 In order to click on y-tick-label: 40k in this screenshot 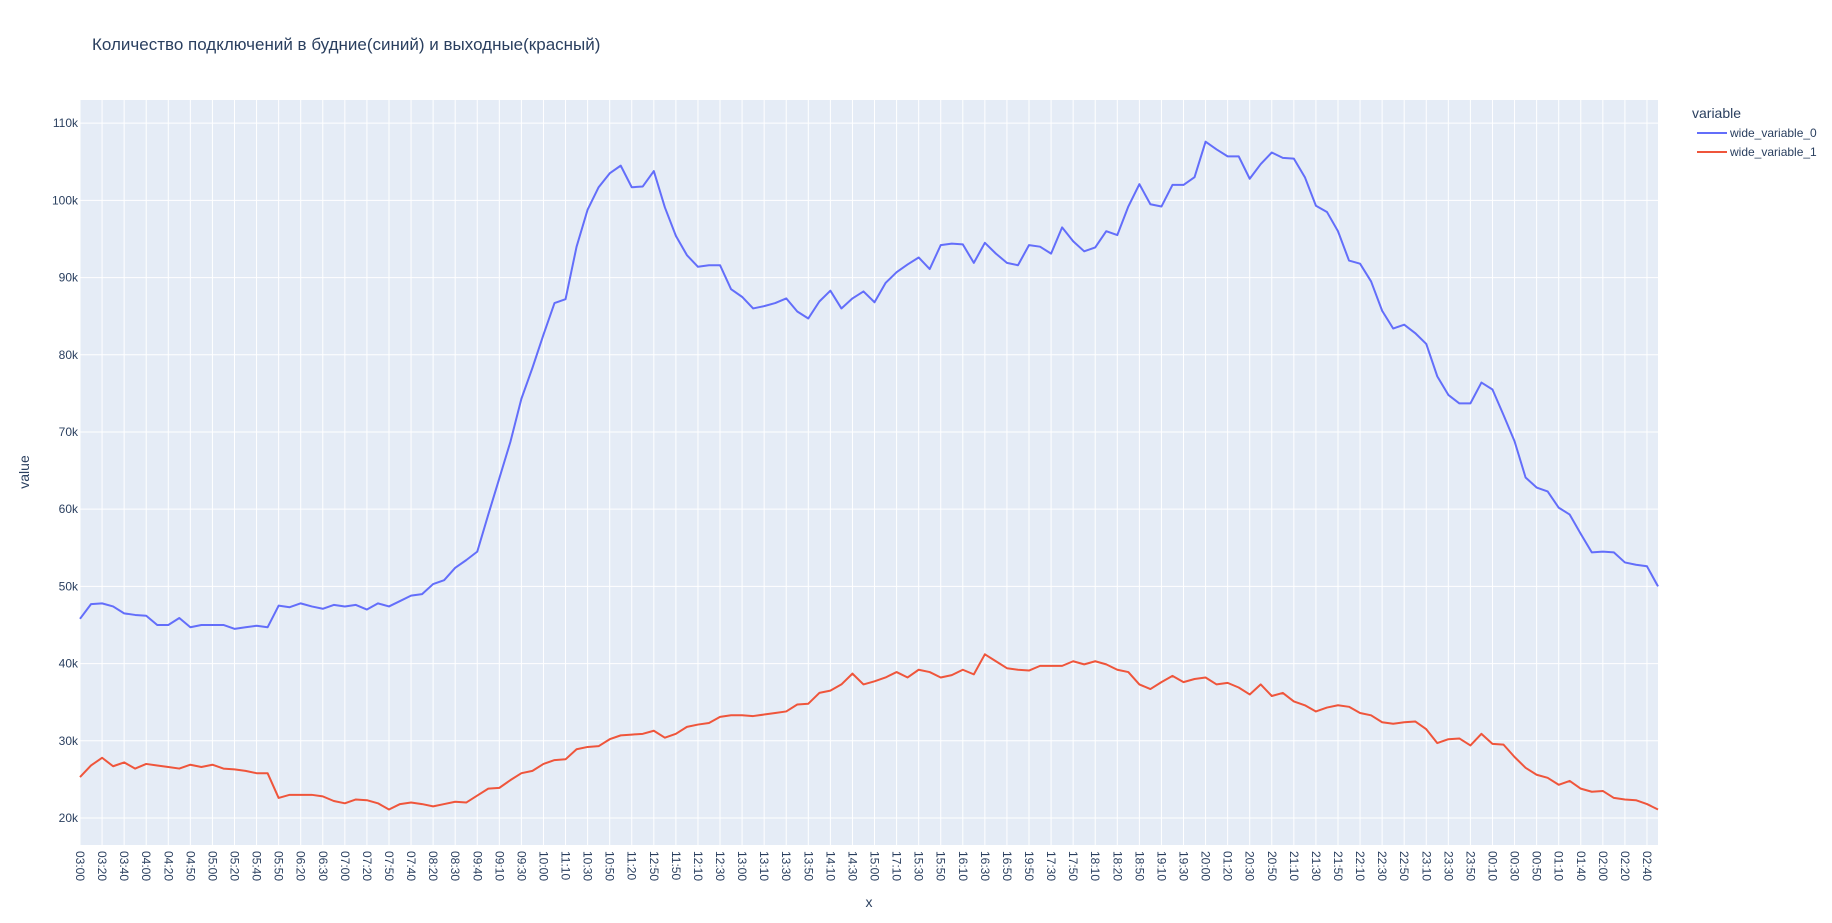, I will do `click(69, 664)`.